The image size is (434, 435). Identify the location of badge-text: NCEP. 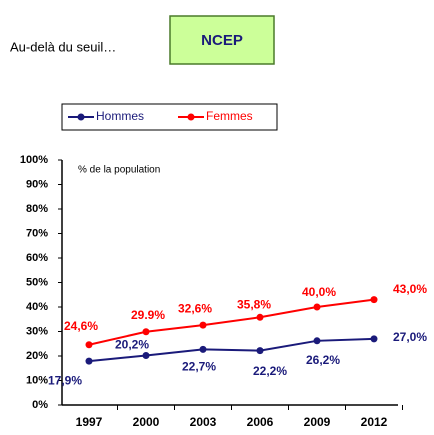
(222, 40).